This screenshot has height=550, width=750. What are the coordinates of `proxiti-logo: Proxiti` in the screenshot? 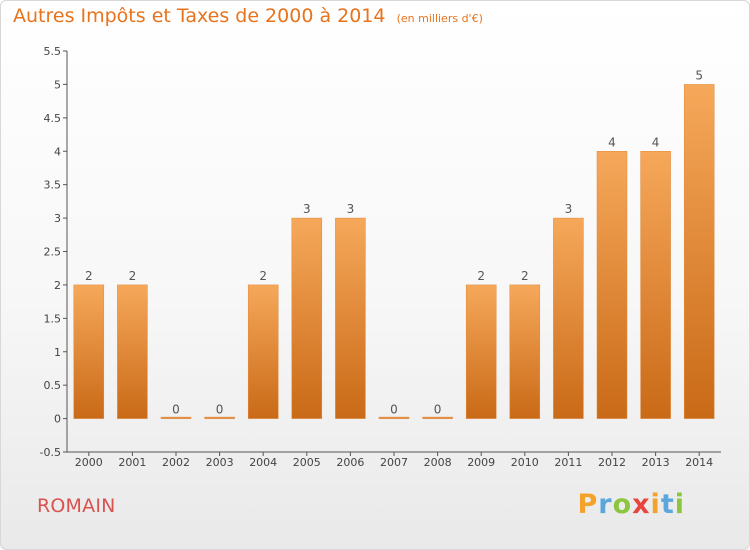 It's located at (631, 504).